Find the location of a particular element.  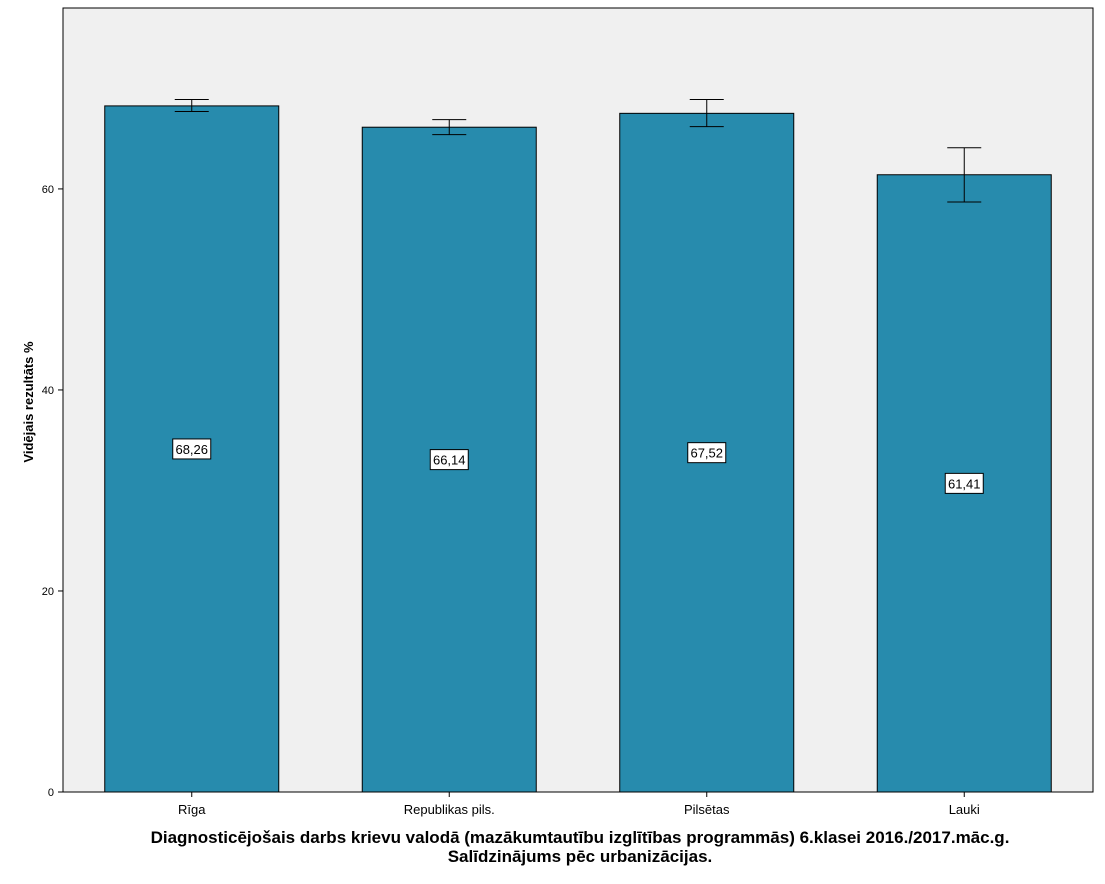

x-category-label: Republikas pils. is located at coordinates (449, 809).